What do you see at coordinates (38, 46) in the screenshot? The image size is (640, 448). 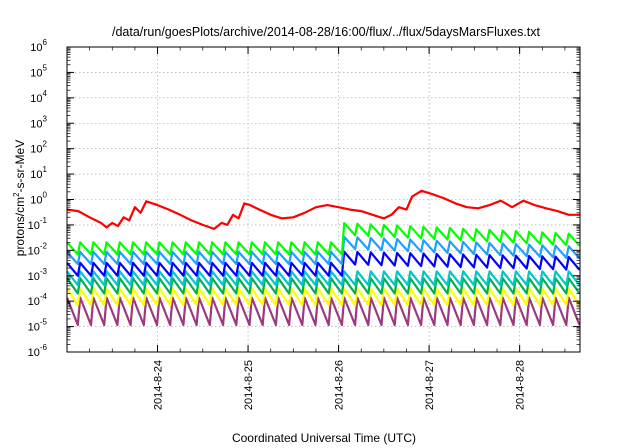 I see `y-tick-label: 10⁶` at bounding box center [38, 46].